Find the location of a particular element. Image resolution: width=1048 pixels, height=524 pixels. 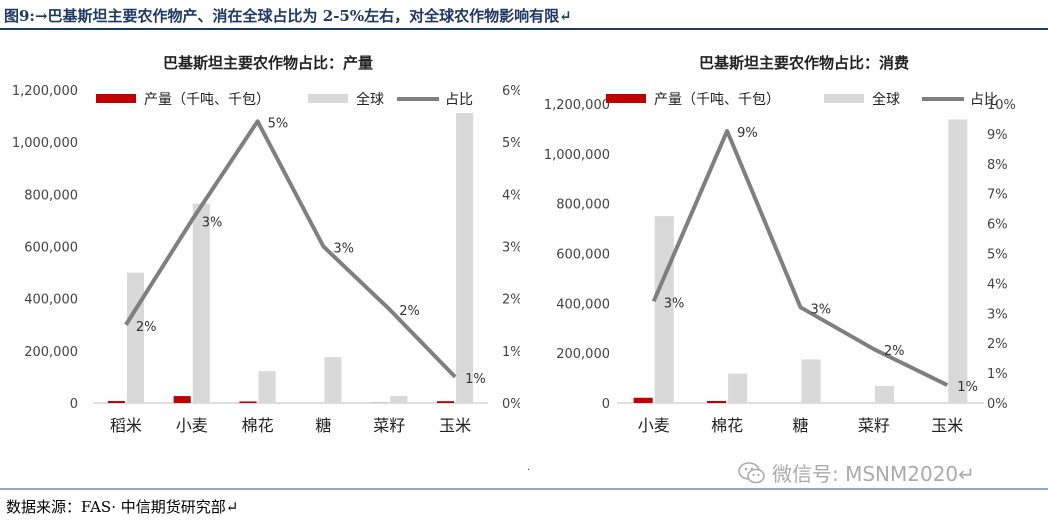

right-axis-tick-label: 10% is located at coordinates (1001, 105).